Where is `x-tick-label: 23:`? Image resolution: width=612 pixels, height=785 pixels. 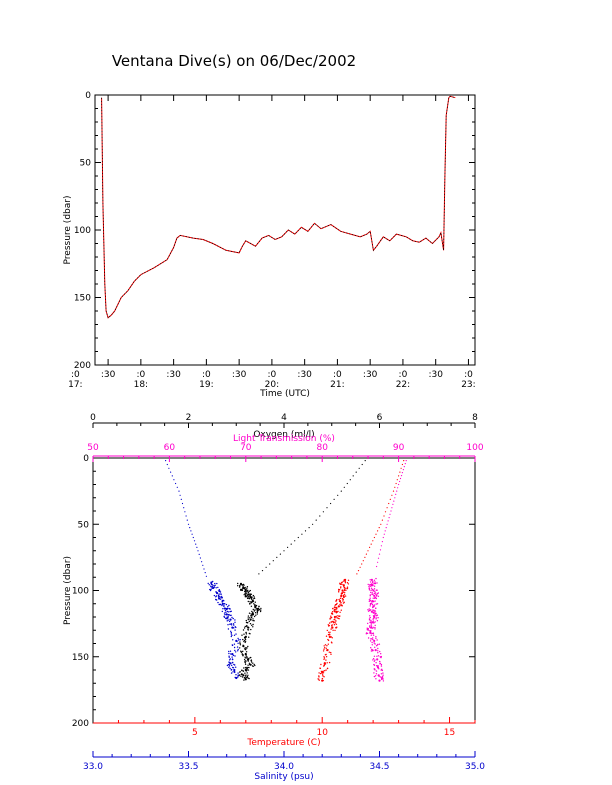 x-tick-label: 23: is located at coordinates (468, 385).